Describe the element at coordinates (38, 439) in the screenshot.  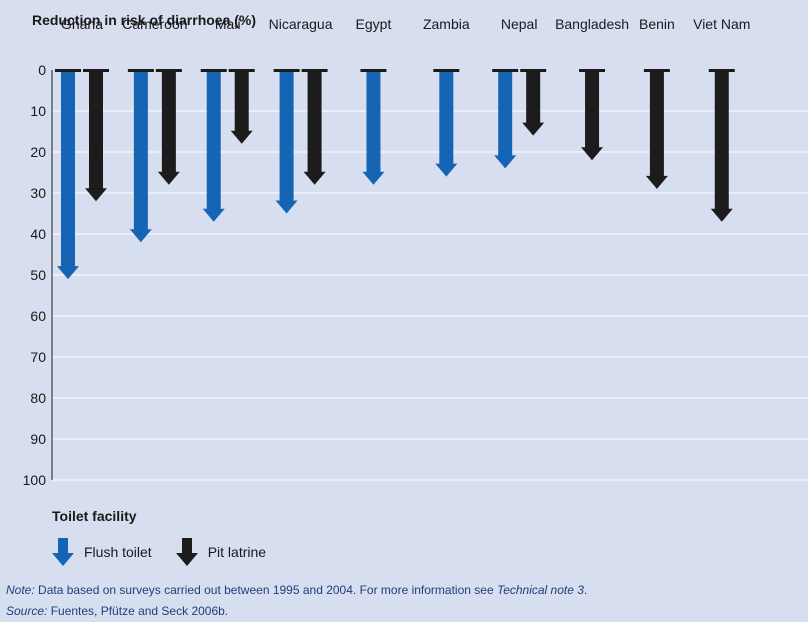
I see `y-tick-label: 90` at that location.